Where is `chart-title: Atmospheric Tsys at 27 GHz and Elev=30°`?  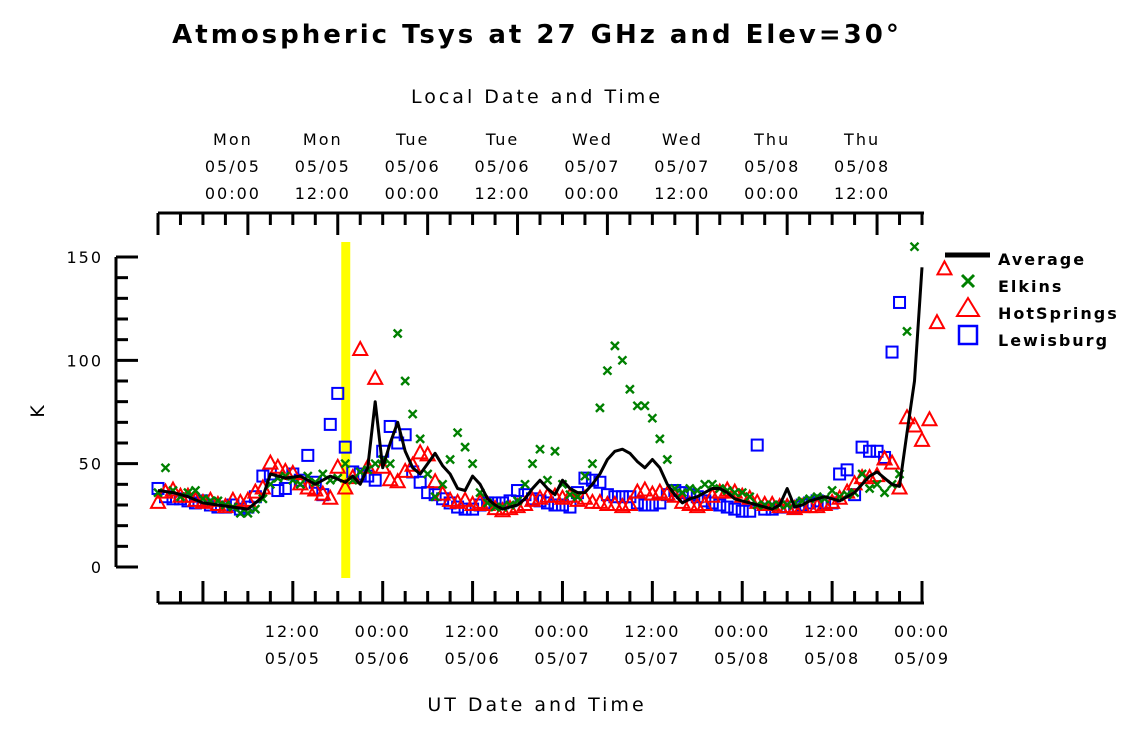
chart-title: Atmospheric Tsys at 27 GHz and Elev=30° is located at coordinates (537, 35).